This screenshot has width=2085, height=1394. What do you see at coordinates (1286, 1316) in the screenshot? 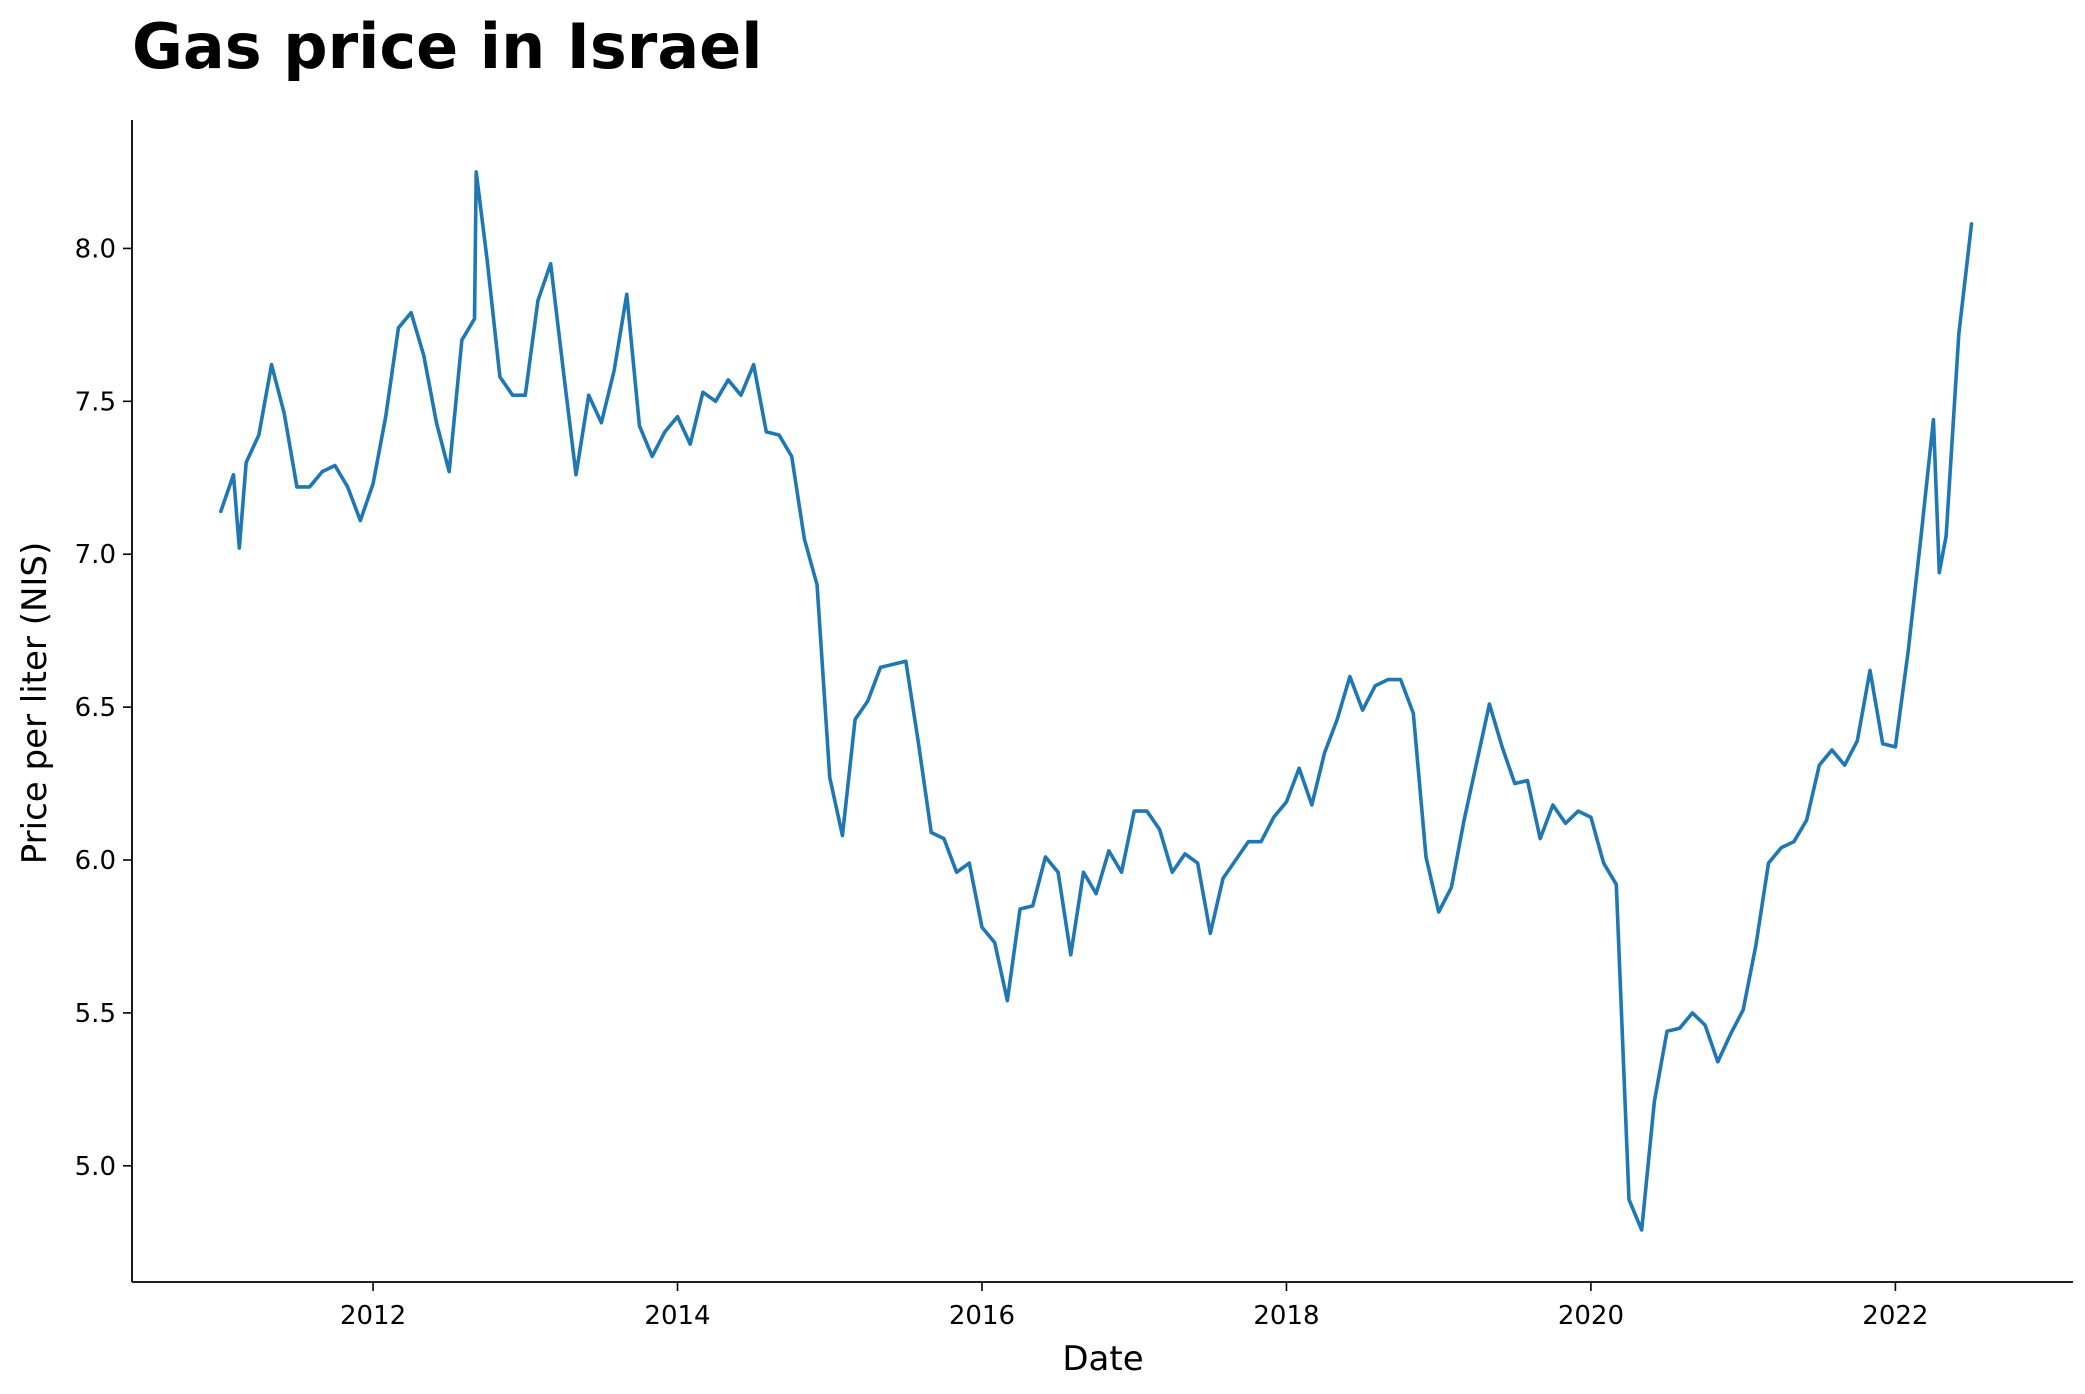
I see `x-tick-label: 2018` at bounding box center [1286, 1316].